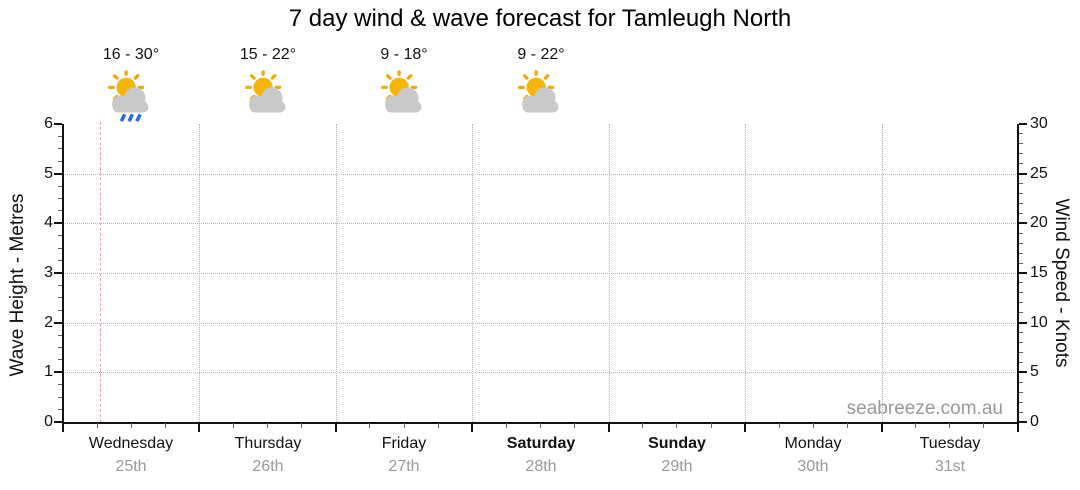  Describe the element at coordinates (404, 443) in the screenshot. I see `x-axis-day-label: Friday` at that location.